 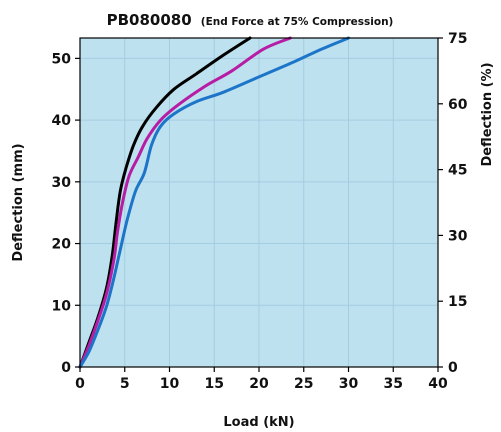 I want to click on y-tick-label: 0, so click(x=66, y=368).